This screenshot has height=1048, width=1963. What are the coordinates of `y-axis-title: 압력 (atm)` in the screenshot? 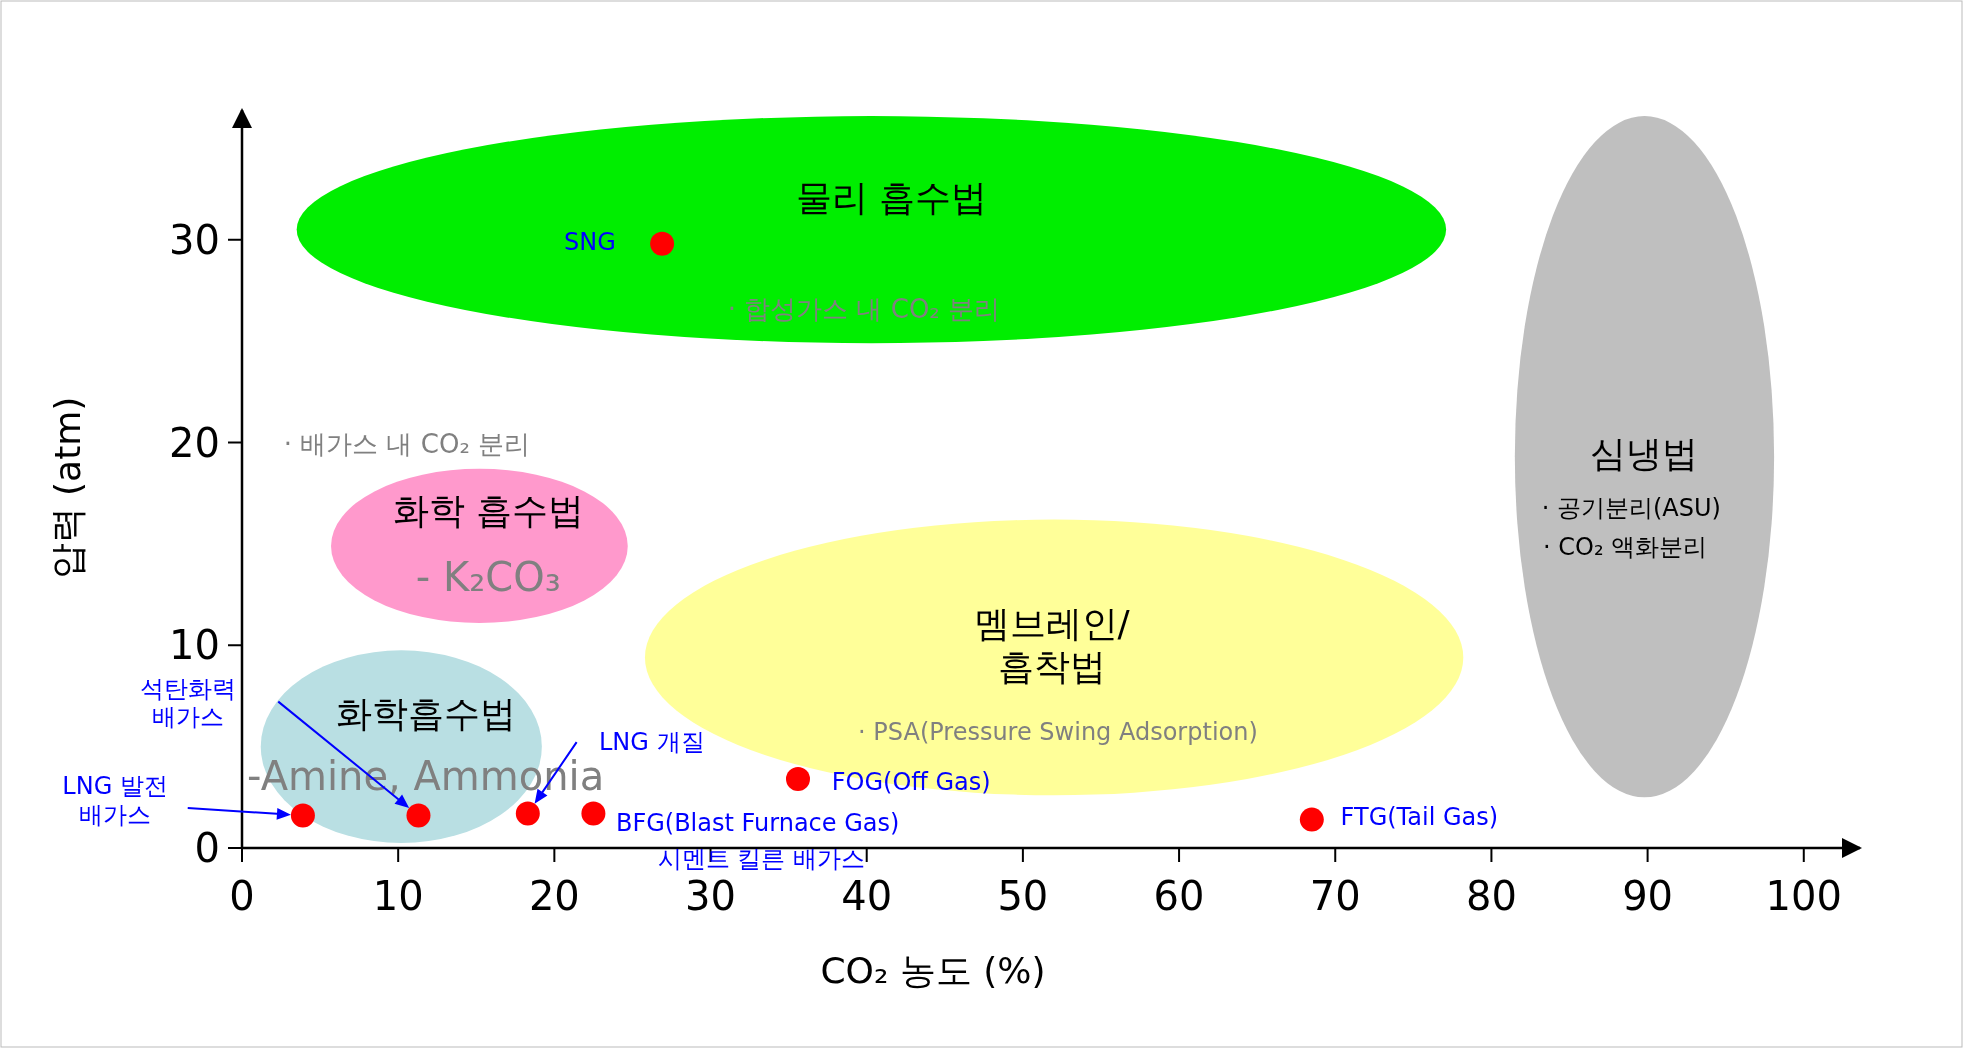 It's located at (67, 488).